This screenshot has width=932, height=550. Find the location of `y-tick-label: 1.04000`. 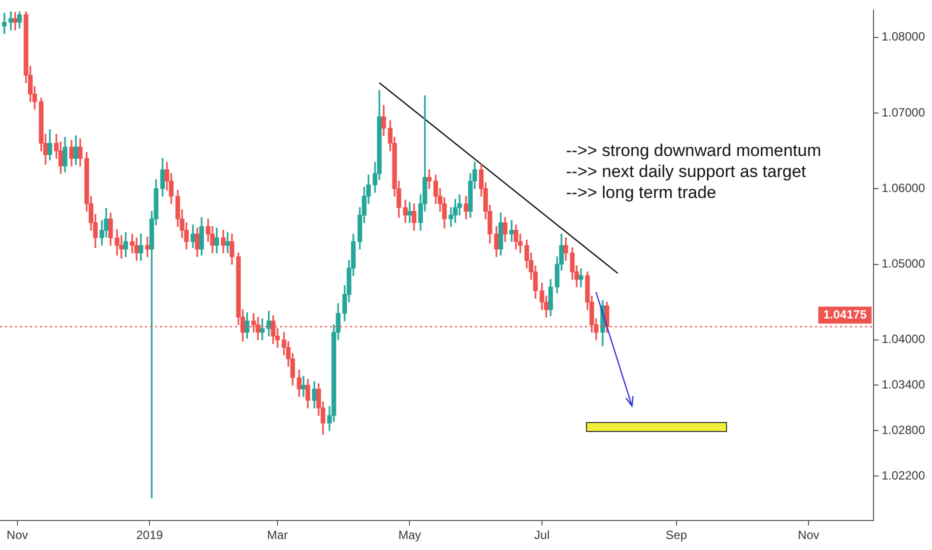

y-tick-label: 1.04000 is located at coordinates (904, 339).